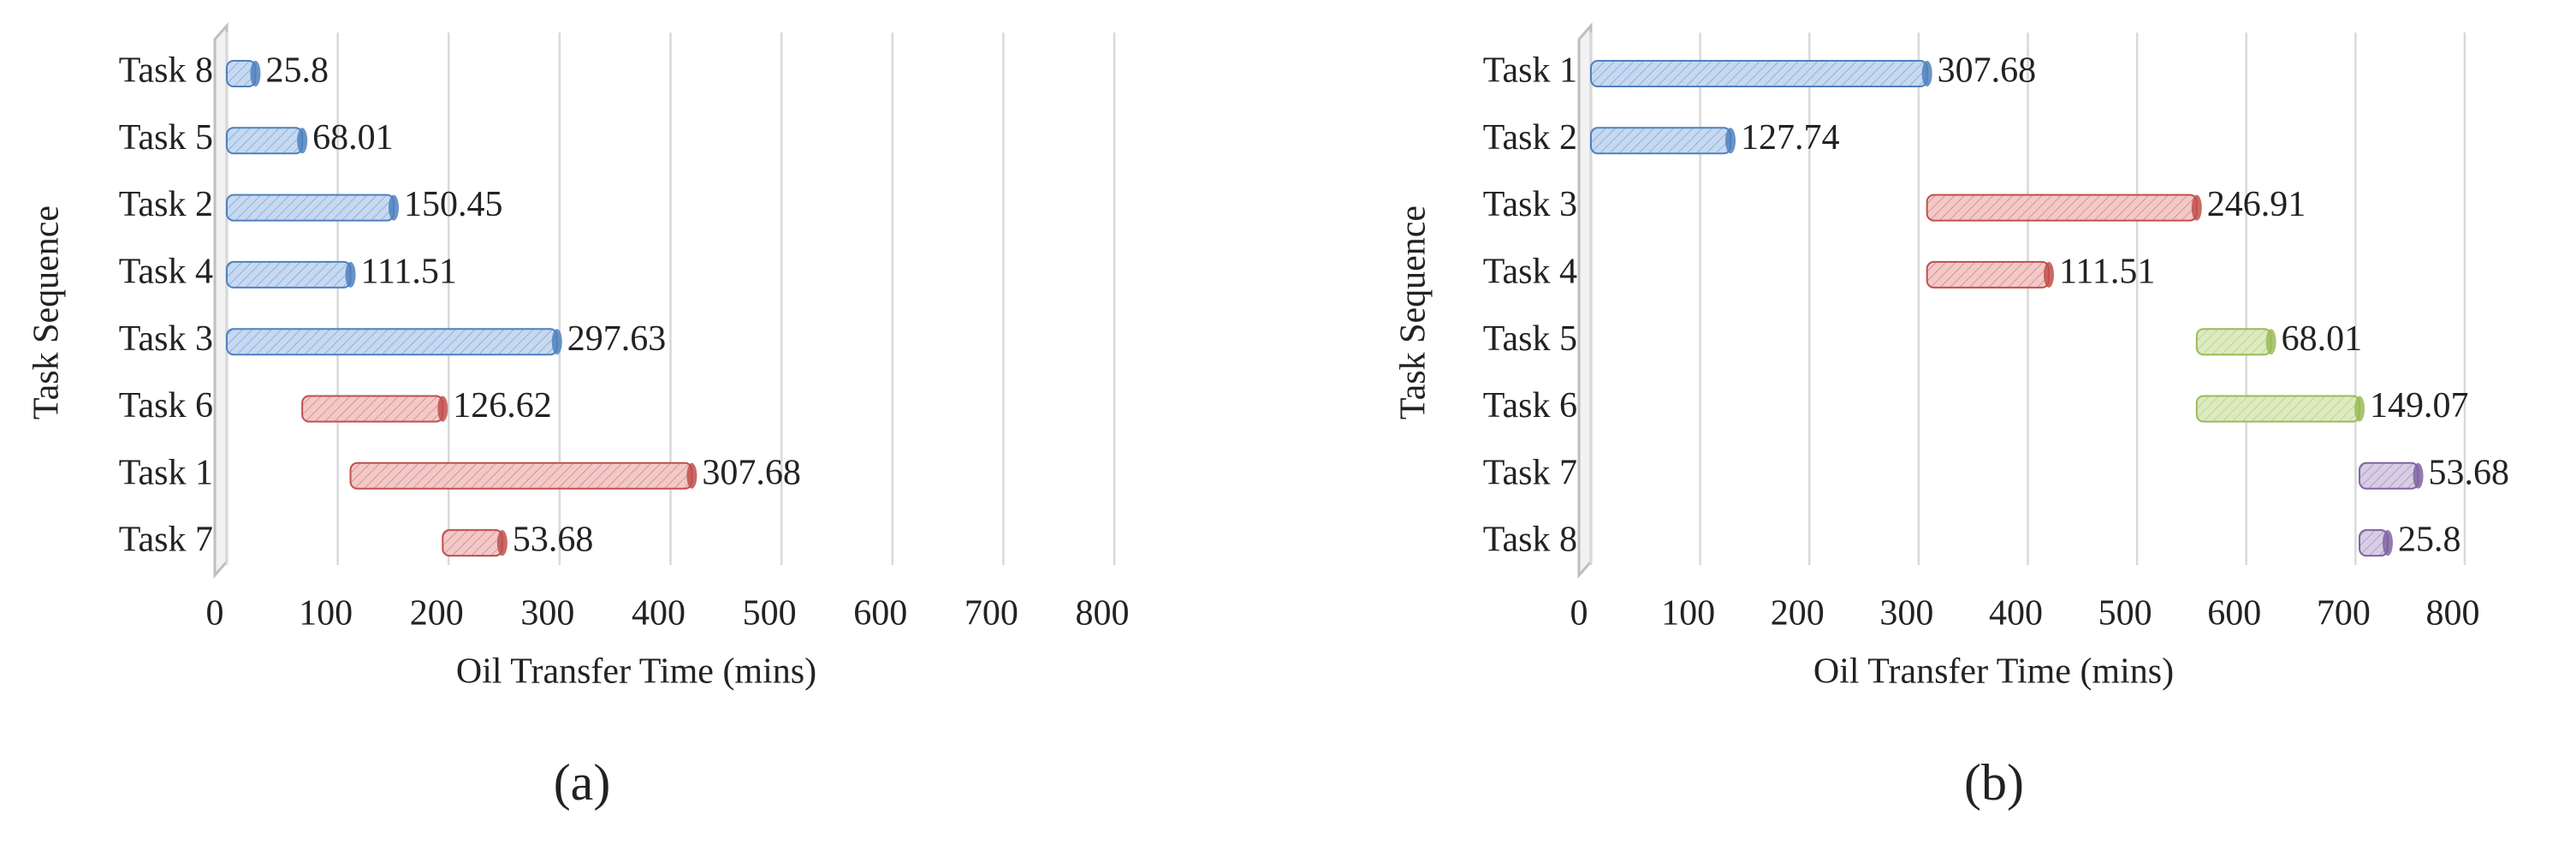 This screenshot has height=845, width=2576. I want to click on value-label: 127.74, so click(1790, 138).